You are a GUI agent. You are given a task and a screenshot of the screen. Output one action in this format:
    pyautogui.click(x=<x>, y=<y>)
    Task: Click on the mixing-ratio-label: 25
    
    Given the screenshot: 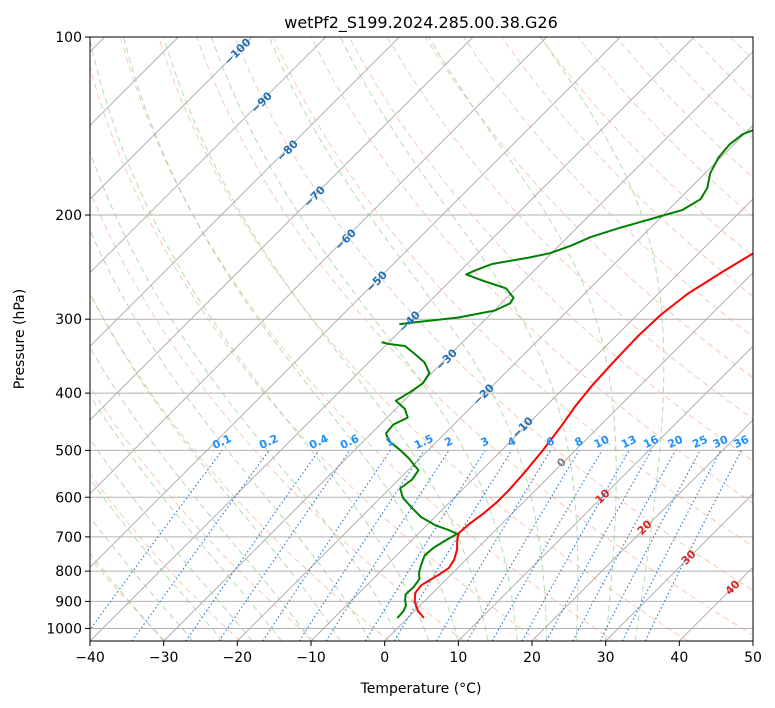 What is the action you would take?
    pyautogui.click(x=699, y=442)
    